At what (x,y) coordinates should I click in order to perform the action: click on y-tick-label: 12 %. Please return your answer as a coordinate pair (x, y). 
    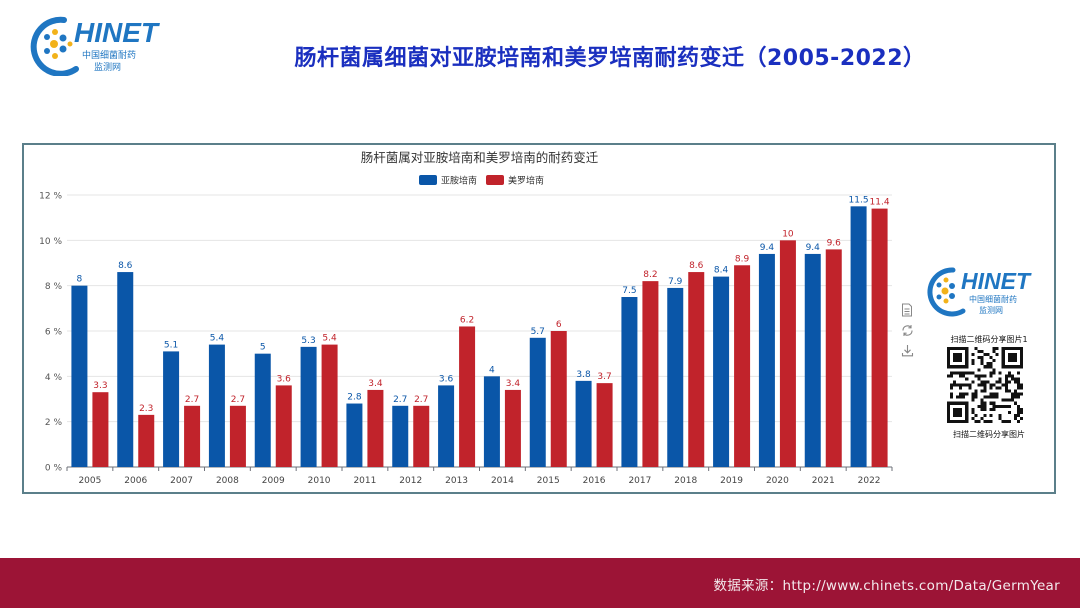
    Looking at the image, I should click on (50, 197).